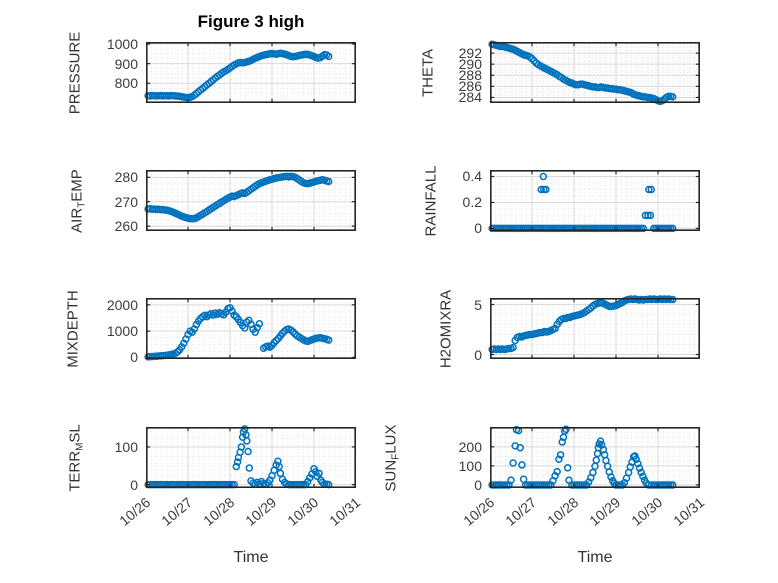 This screenshot has height=583, width=778. I want to click on y-axis-label-text: PRESSURE, so click(75, 72).